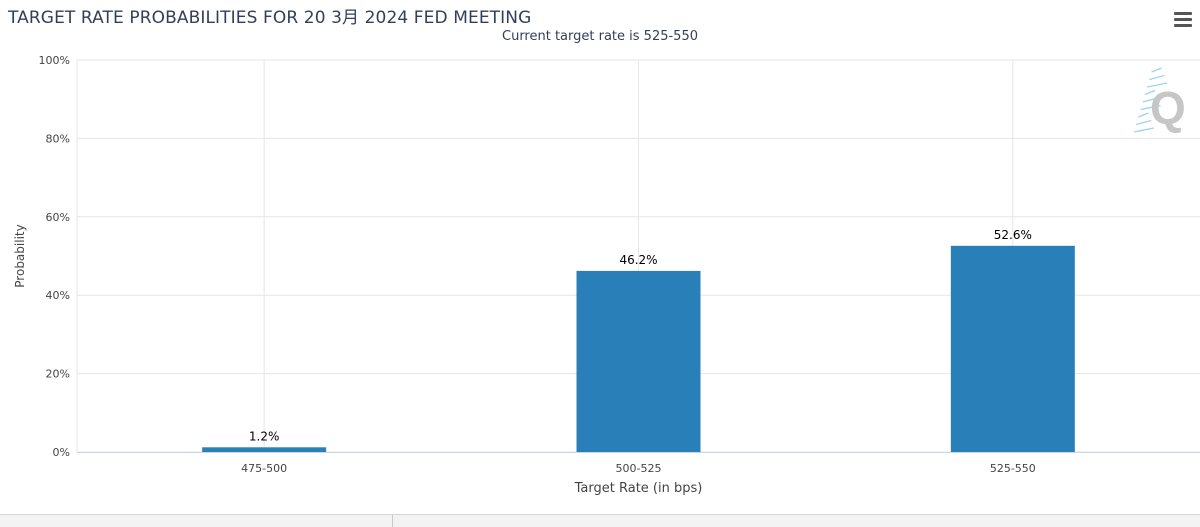 This screenshot has height=527, width=1200. What do you see at coordinates (58, 138) in the screenshot?
I see `y-tick-label: 80%` at bounding box center [58, 138].